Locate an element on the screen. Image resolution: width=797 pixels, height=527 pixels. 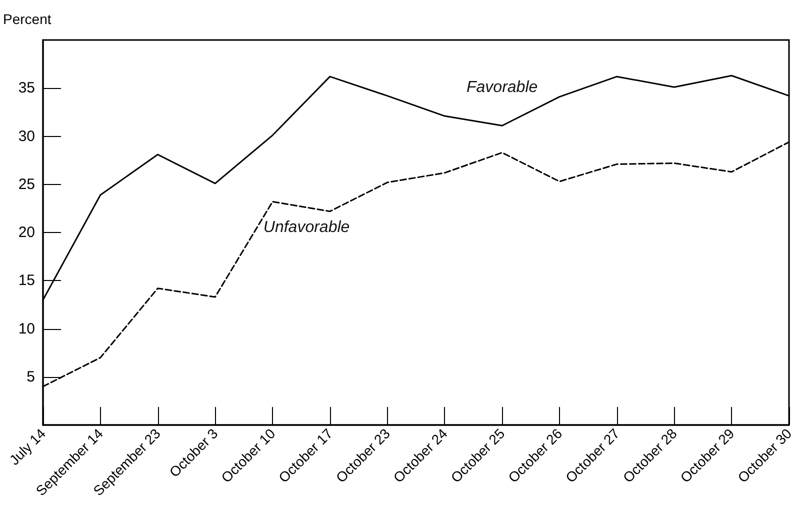
series-label: Favorable is located at coordinates (502, 87).